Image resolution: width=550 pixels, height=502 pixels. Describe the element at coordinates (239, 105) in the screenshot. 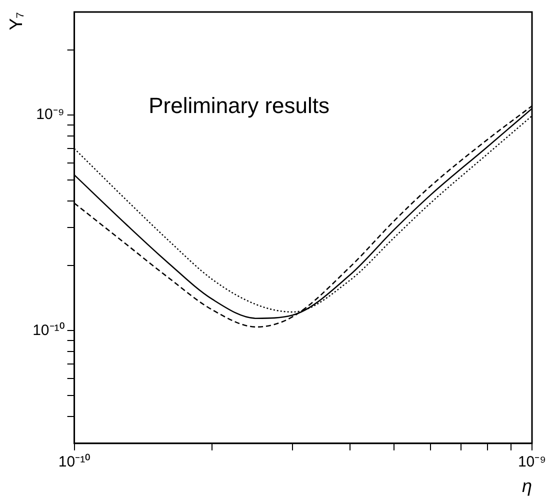

I see `annotation: Preliminary results` at that location.